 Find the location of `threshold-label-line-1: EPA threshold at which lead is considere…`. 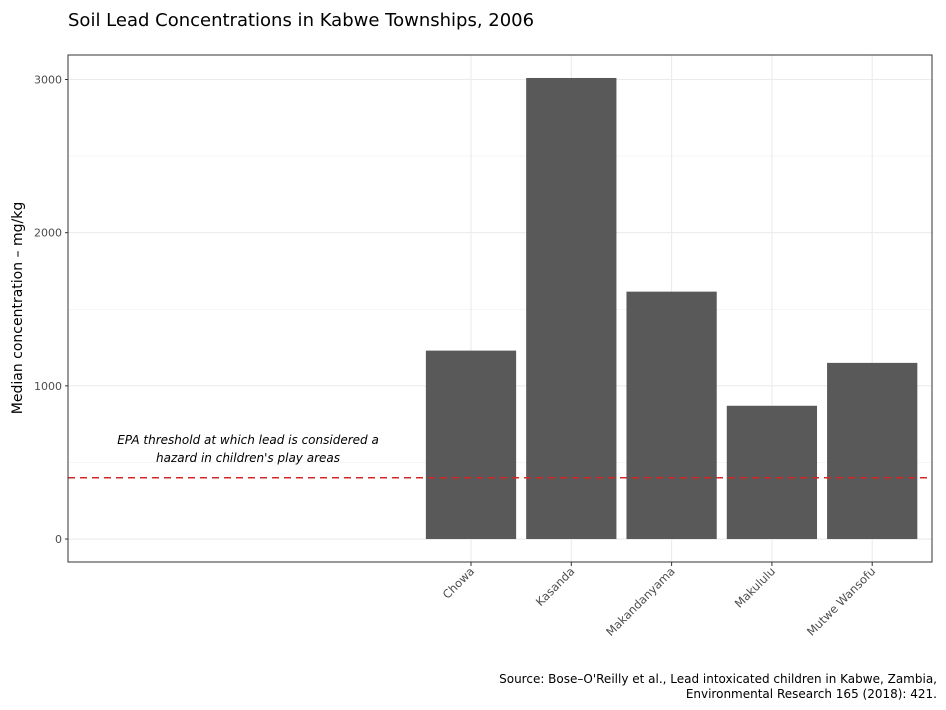

threshold-label-line-1: EPA threshold at which lead is considere… is located at coordinates (248, 440).